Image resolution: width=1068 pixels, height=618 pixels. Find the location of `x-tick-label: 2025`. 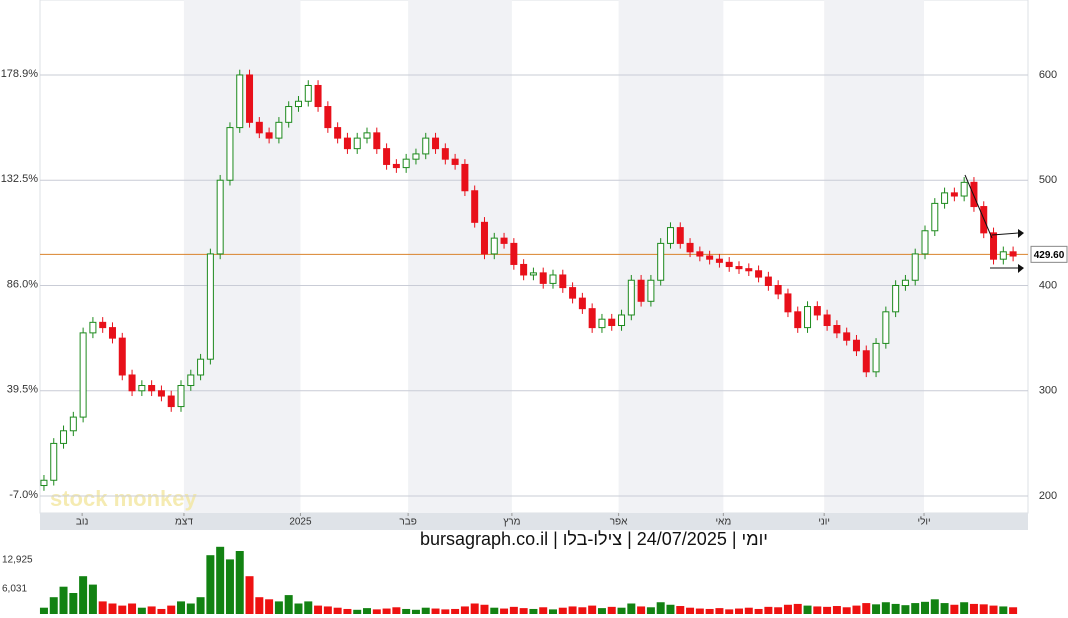

x-tick-label: 2025 is located at coordinates (300, 522).